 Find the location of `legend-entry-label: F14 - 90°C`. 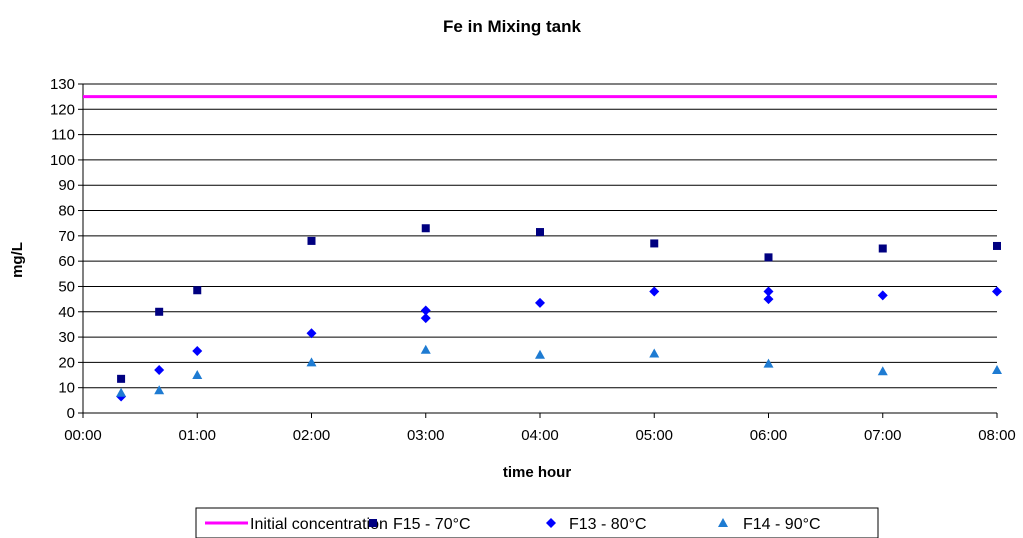

legend-entry-label: F14 - 90°C is located at coordinates (782, 524).